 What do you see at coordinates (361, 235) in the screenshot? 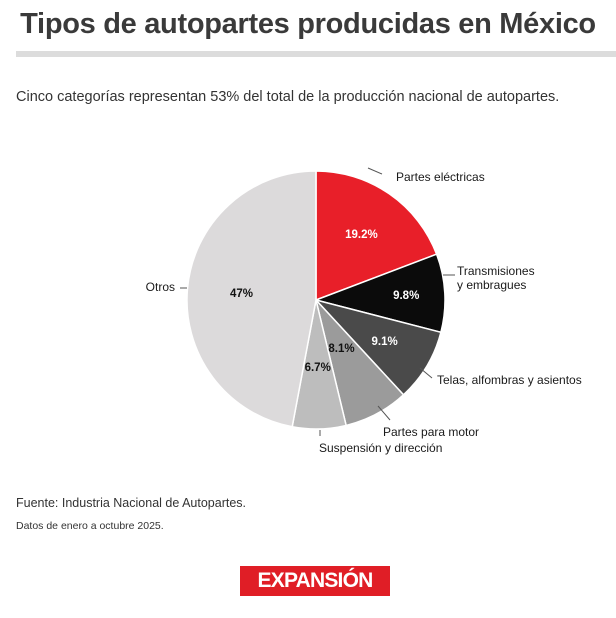
I see `slice-value-label-0: 19.2%` at bounding box center [361, 235].